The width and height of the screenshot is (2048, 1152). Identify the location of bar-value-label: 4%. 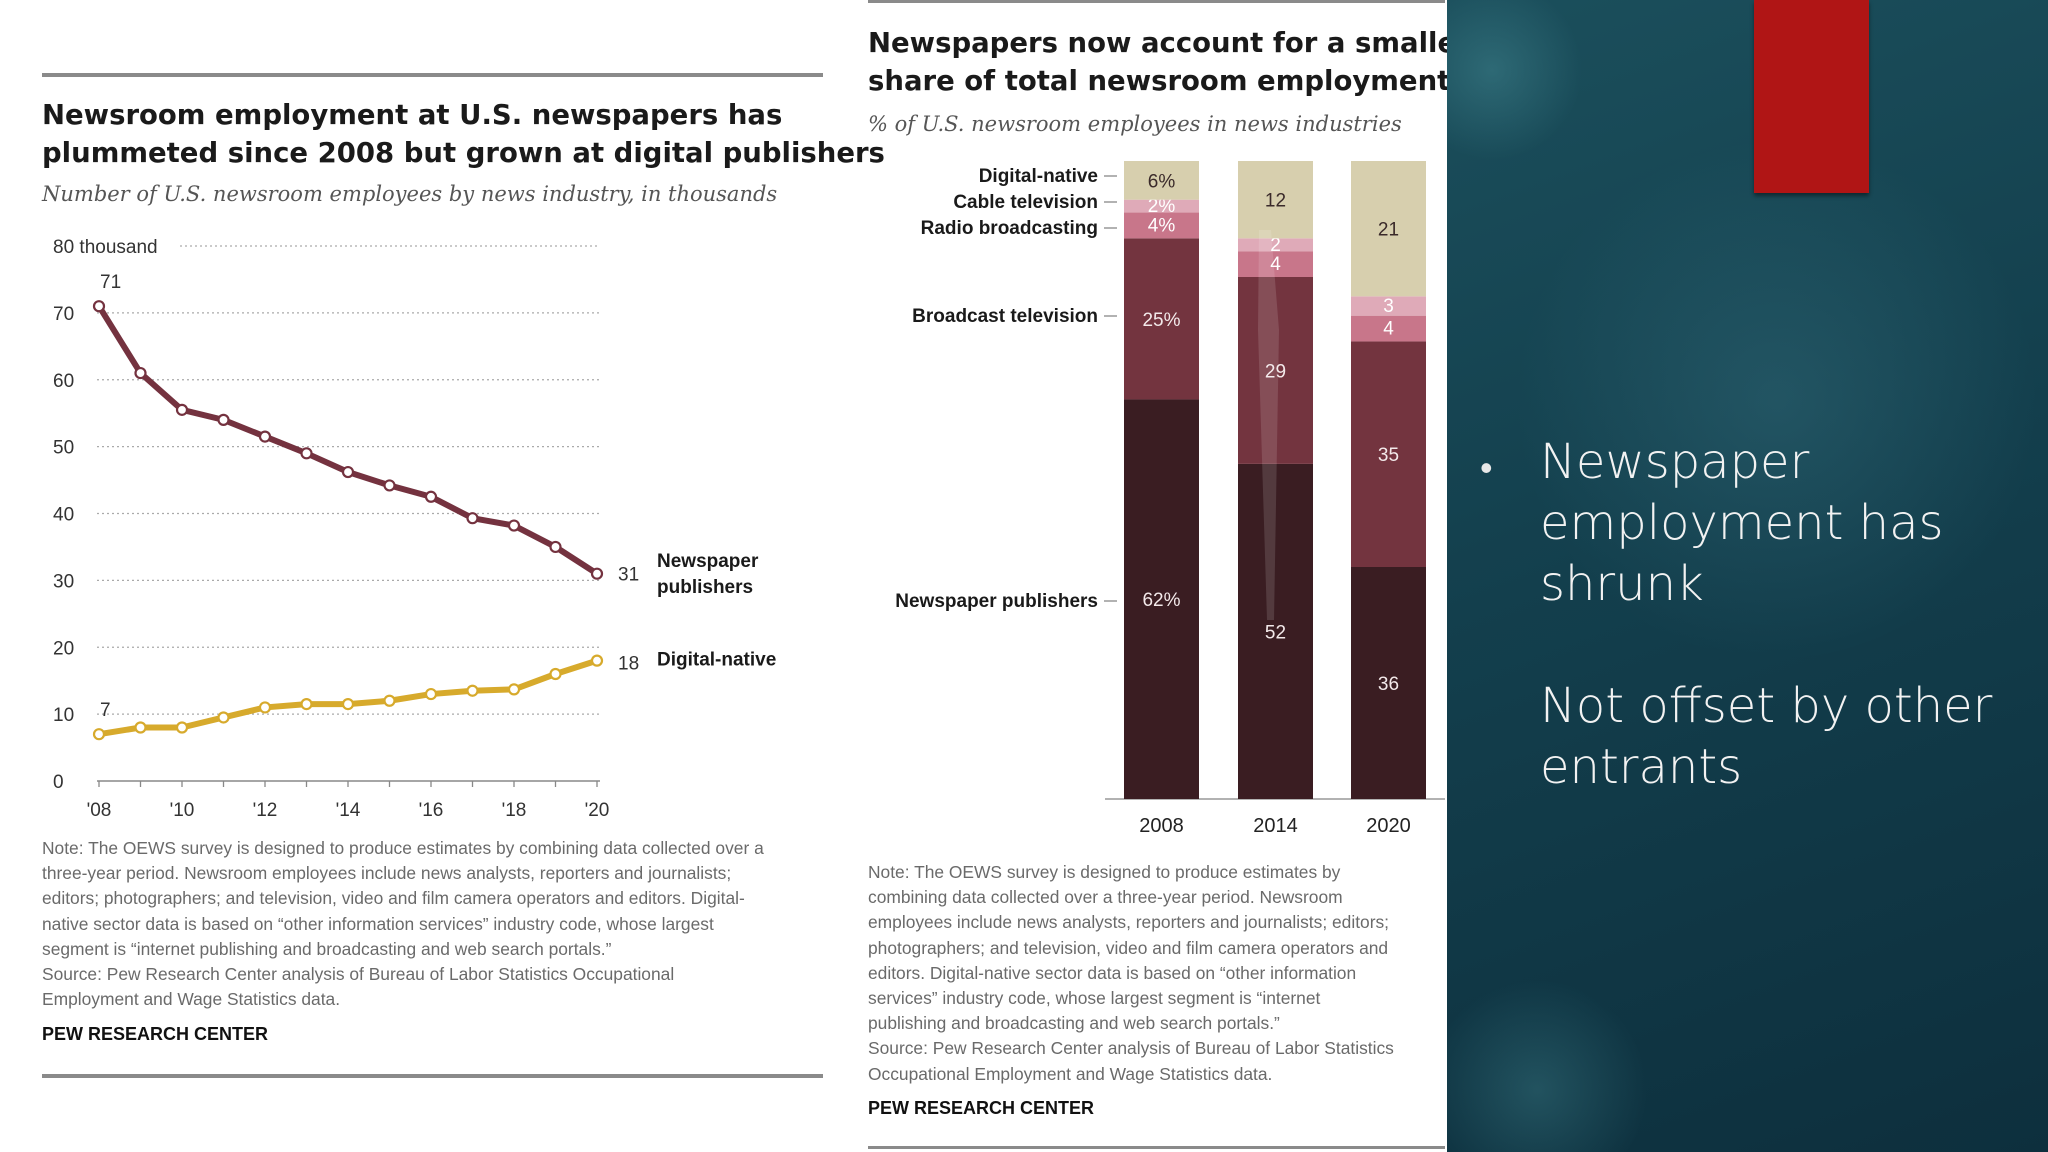
(1162, 225).